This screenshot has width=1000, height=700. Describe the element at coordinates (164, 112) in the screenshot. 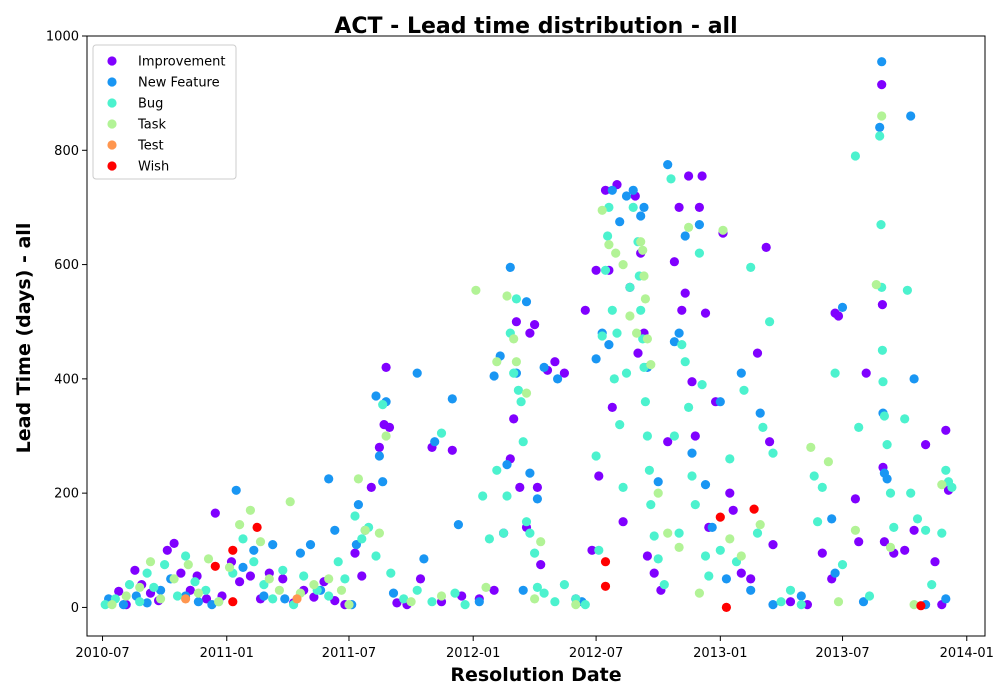

I see `legend: Improvement New Feature Bug Task Test Wish` at that location.